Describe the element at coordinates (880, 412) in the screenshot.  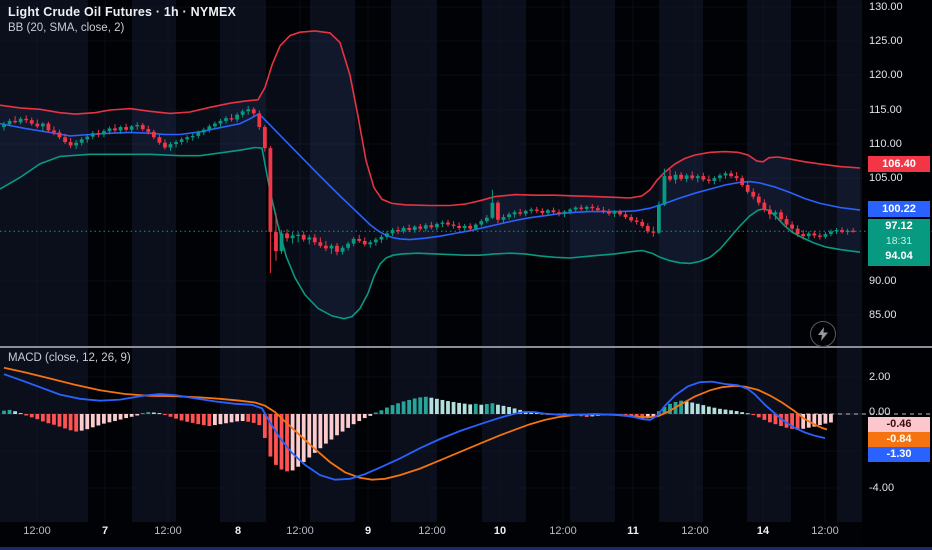
I see `macd-axis-label: 0.00` at that location.